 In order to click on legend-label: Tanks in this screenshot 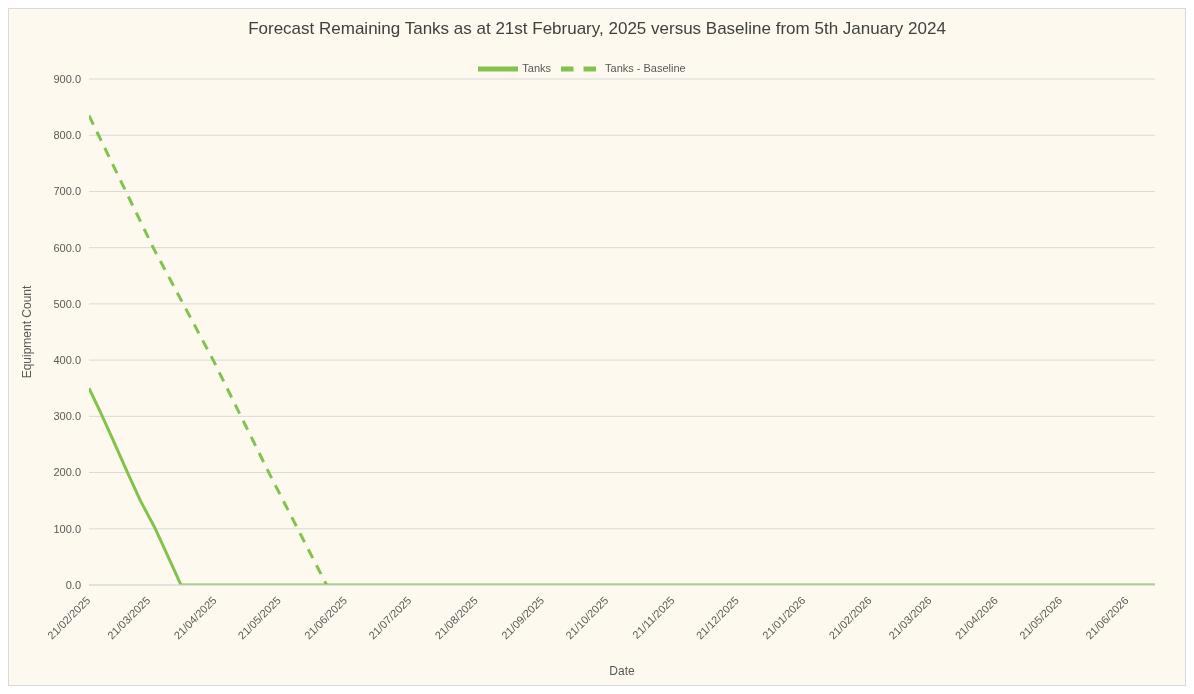, I will do `click(537, 67)`.